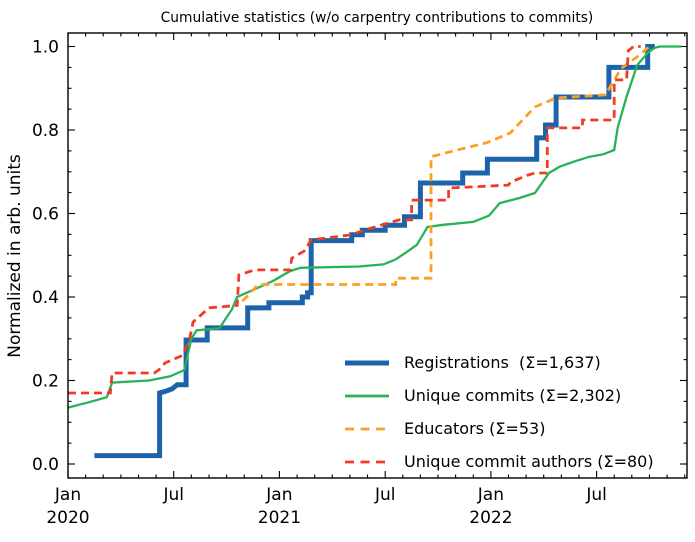  Describe the element at coordinates (45, 215) in the screenshot. I see `y-tick-label: 0.6` at that location.